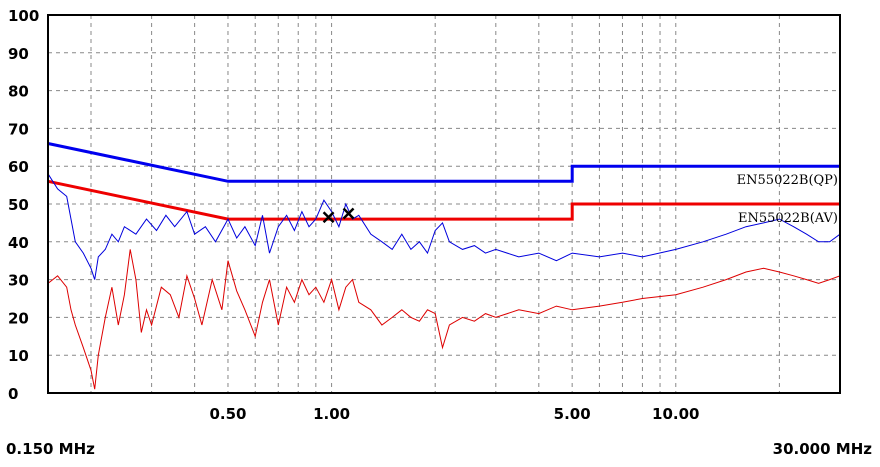 This screenshot has height=467, width=880. I want to click on y-tick-label: 80, so click(18, 92).